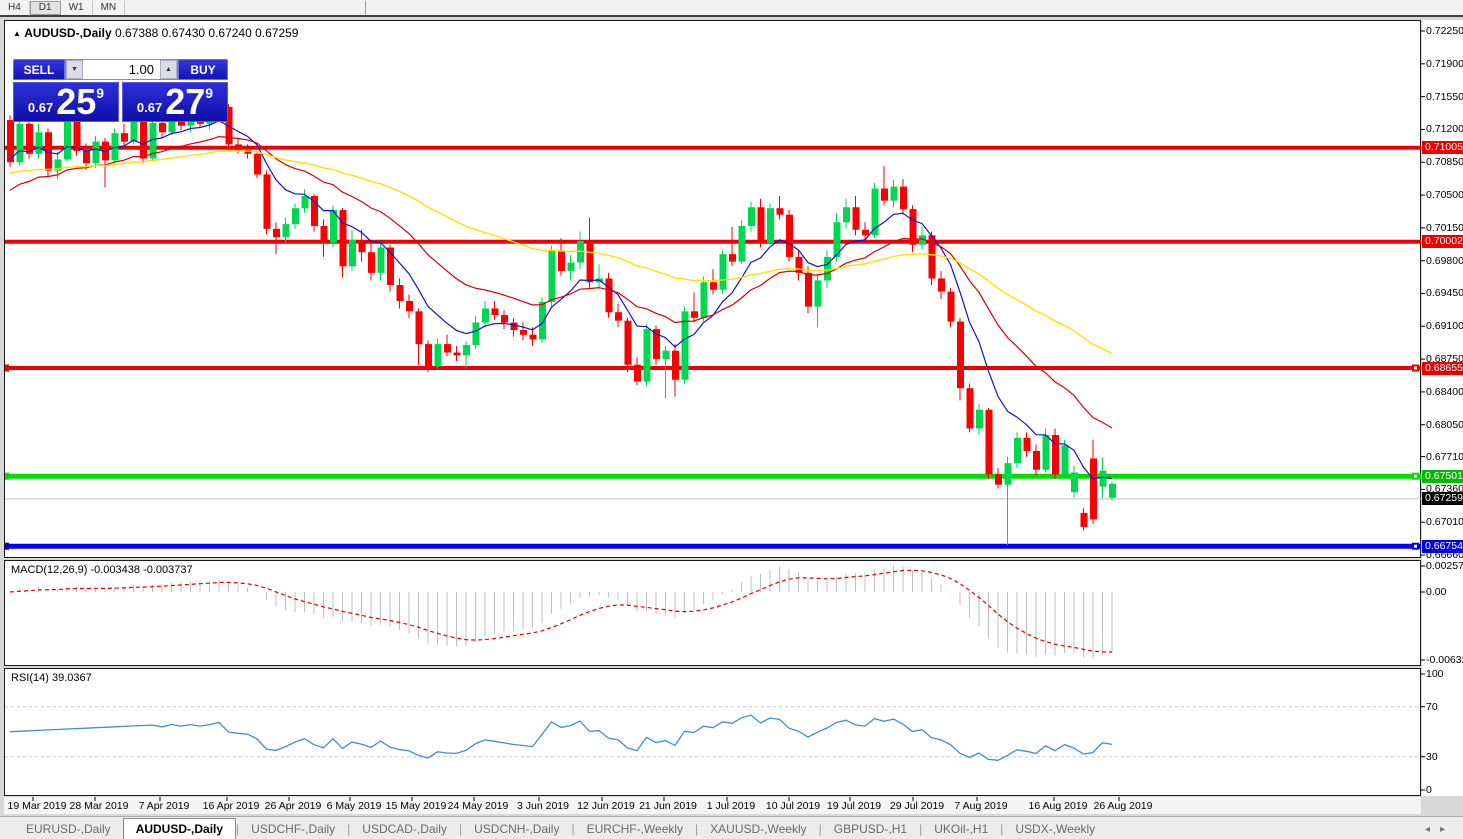 This screenshot has width=1463, height=839. Describe the element at coordinates (1442, 476) in the screenshot. I see `level-badge: 0.67501` at that location.